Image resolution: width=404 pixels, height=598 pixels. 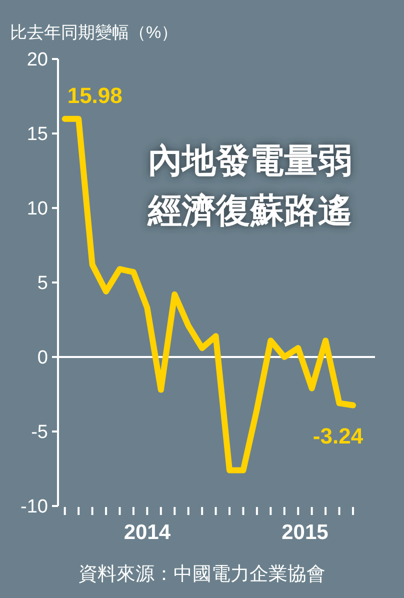 I want to click on y-tick-label: 5, so click(x=42, y=283).